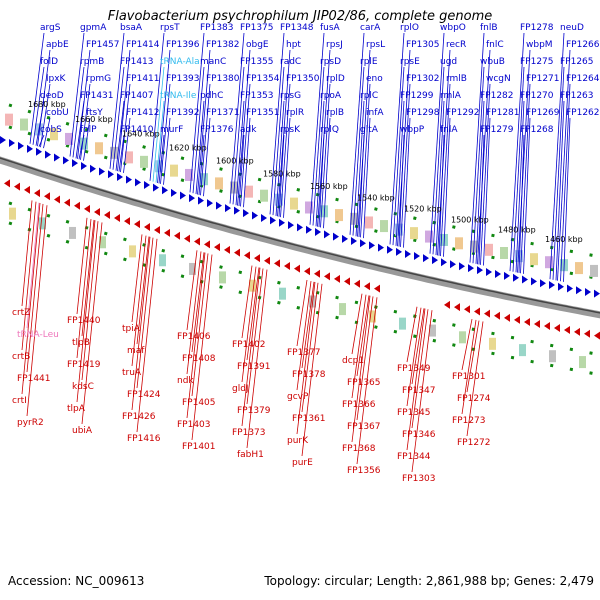 This screenshot has height=600, width=600. What do you see at coordinates (463, 113) in the screenshot?
I see `forward-gene-label: FP1292` at bounding box center [463, 113].